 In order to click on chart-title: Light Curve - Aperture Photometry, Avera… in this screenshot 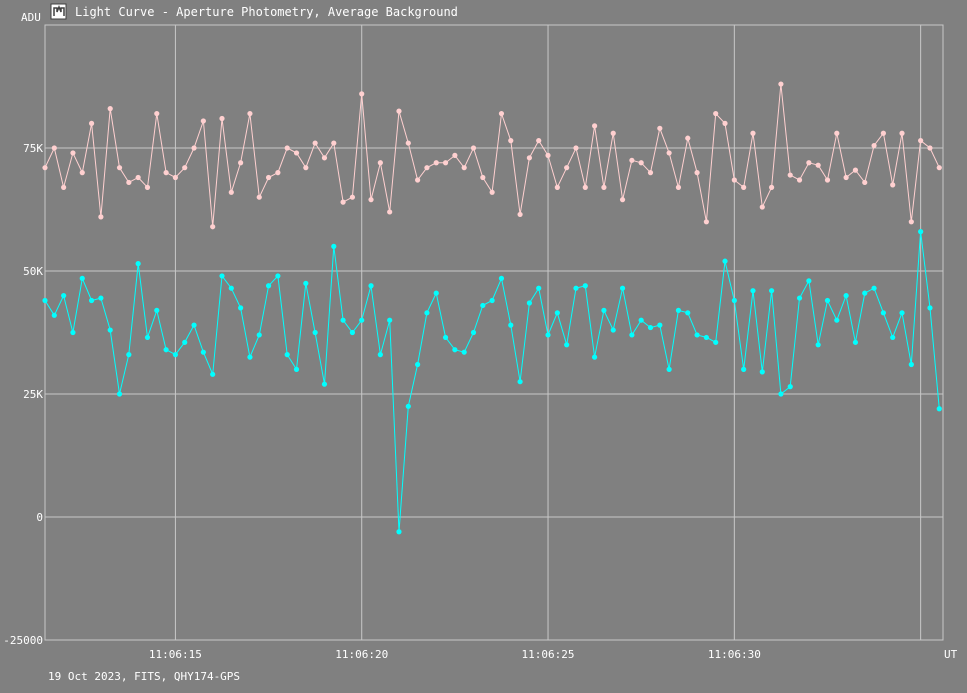, I will do `click(266, 12)`.